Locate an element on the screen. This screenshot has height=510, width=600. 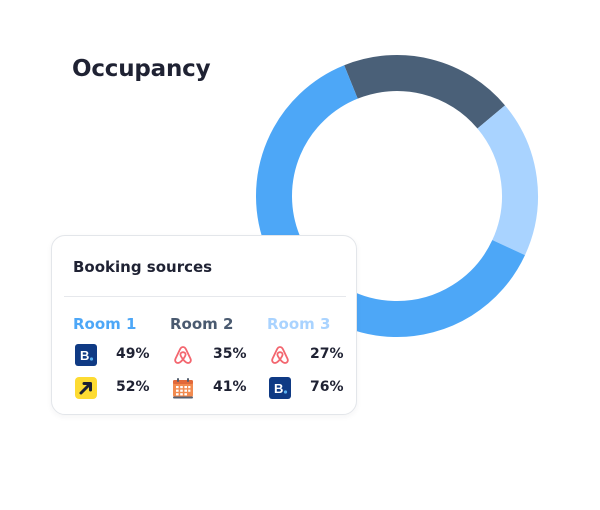
source-percentage: 27% is located at coordinates (327, 354).